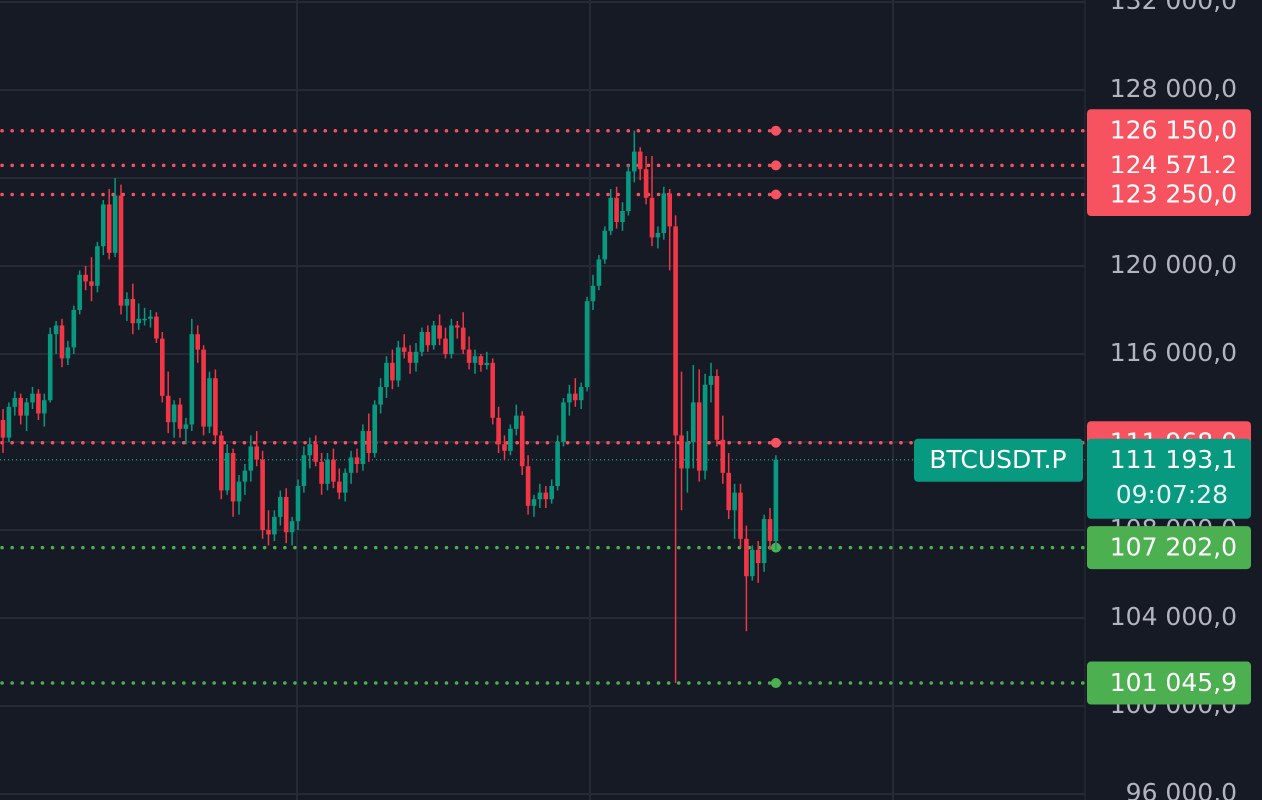 This screenshot has height=800, width=1262. I want to click on y-tick-label: 132 000,0, so click(1173, 7).